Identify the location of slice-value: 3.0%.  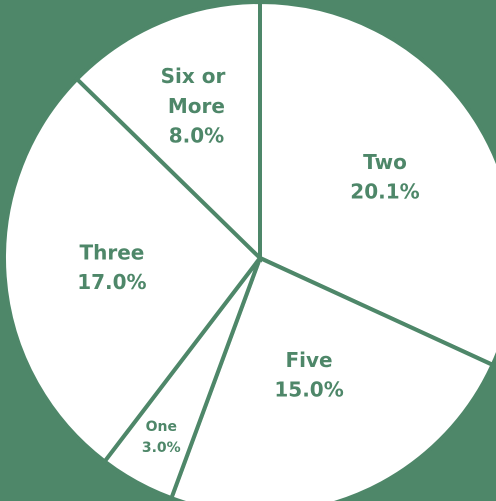
(161, 448).